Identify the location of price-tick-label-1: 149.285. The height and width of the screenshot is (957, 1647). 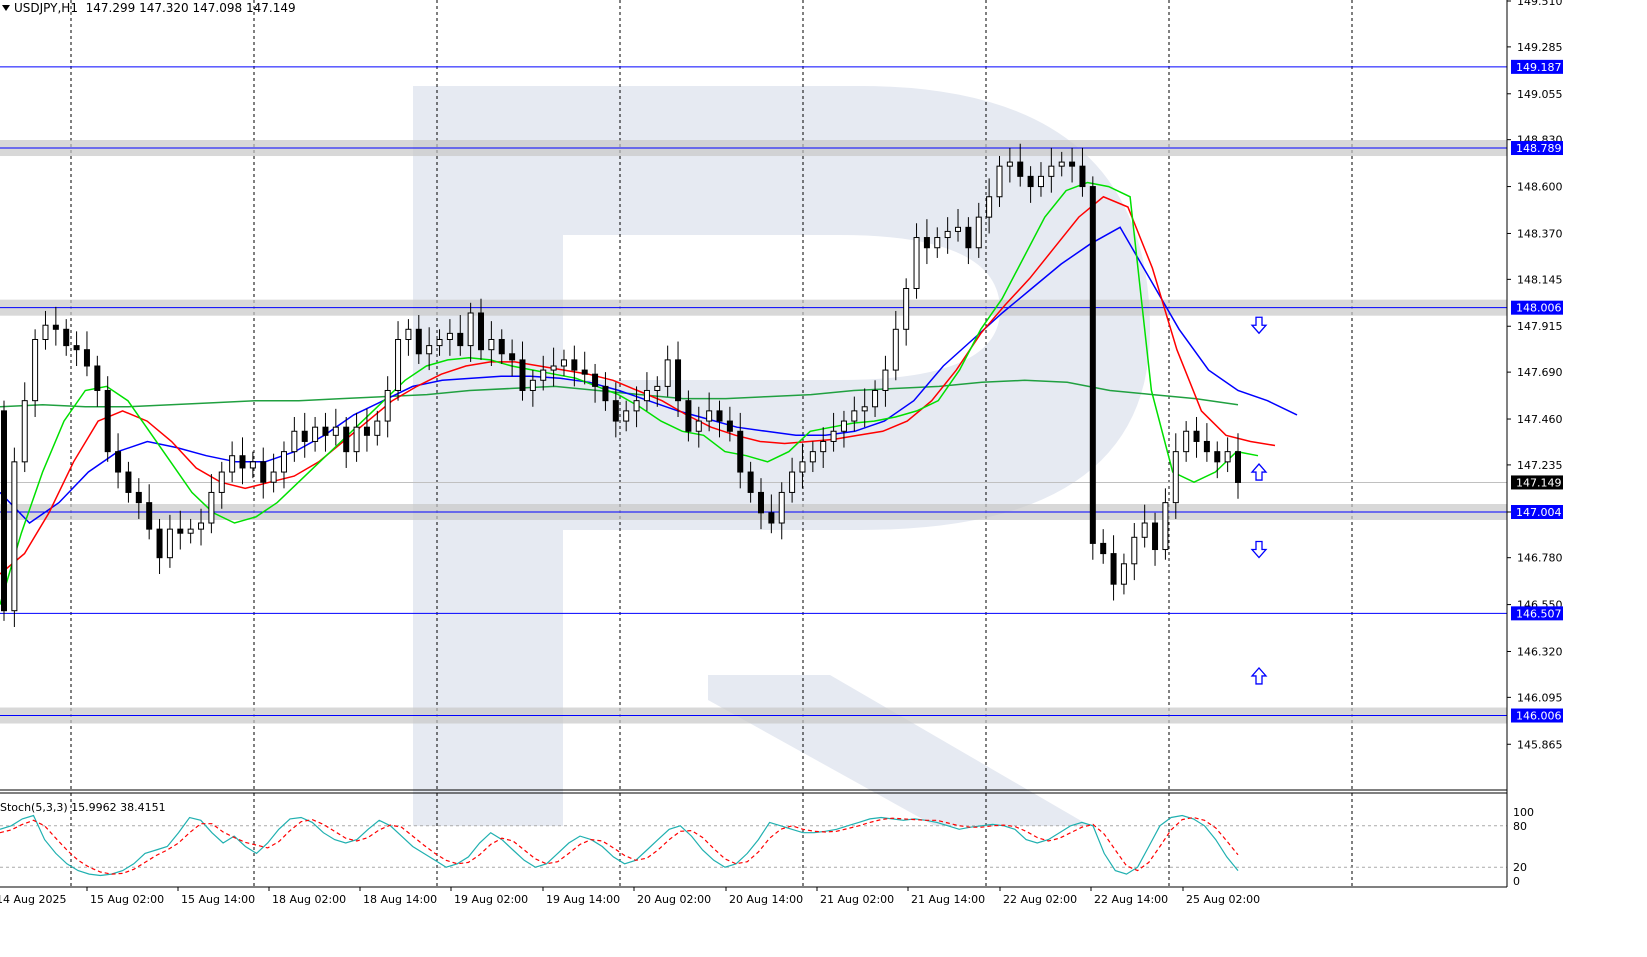
(1540, 47).